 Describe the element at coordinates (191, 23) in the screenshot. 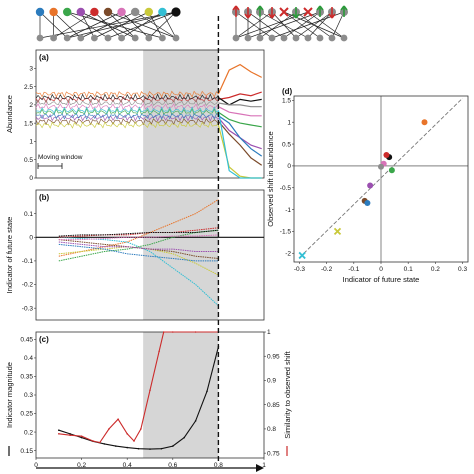

I see `food-web-diagrams` at that location.